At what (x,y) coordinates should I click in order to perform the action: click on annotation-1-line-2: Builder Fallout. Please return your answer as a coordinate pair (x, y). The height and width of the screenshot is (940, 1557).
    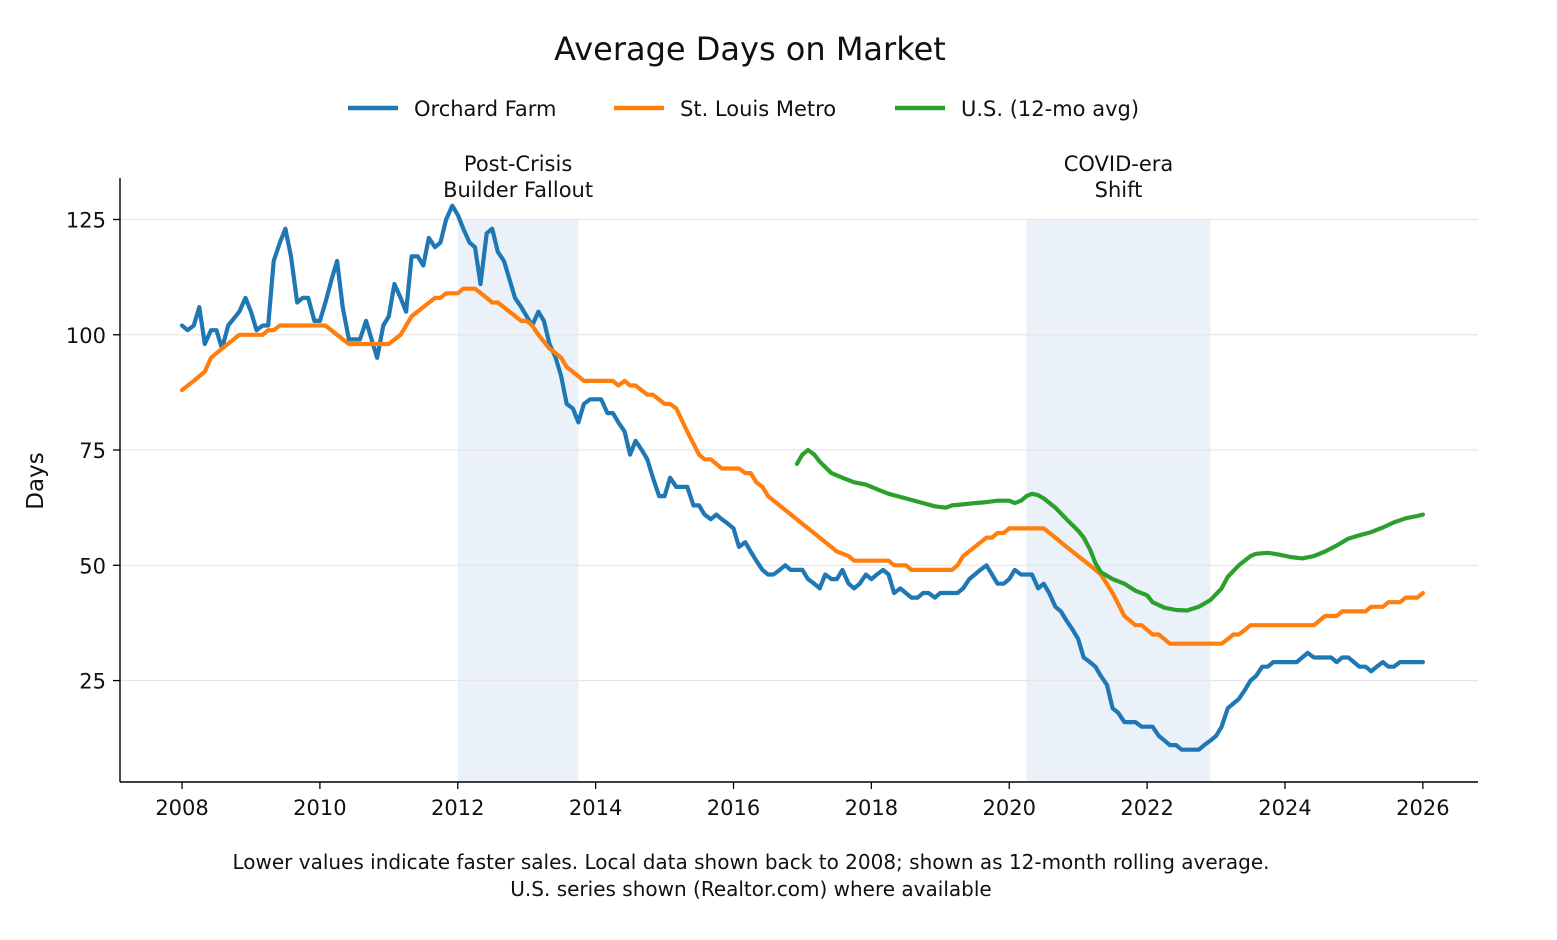
    Looking at the image, I should click on (518, 190).